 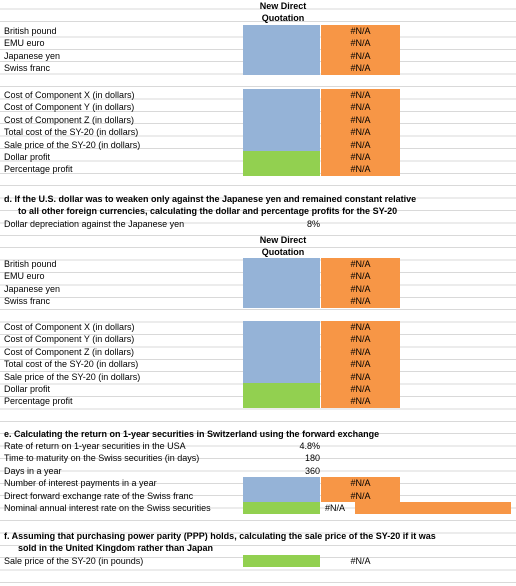 What do you see at coordinates (312, 470) in the screenshot?
I see `cell-value: 360` at bounding box center [312, 470].